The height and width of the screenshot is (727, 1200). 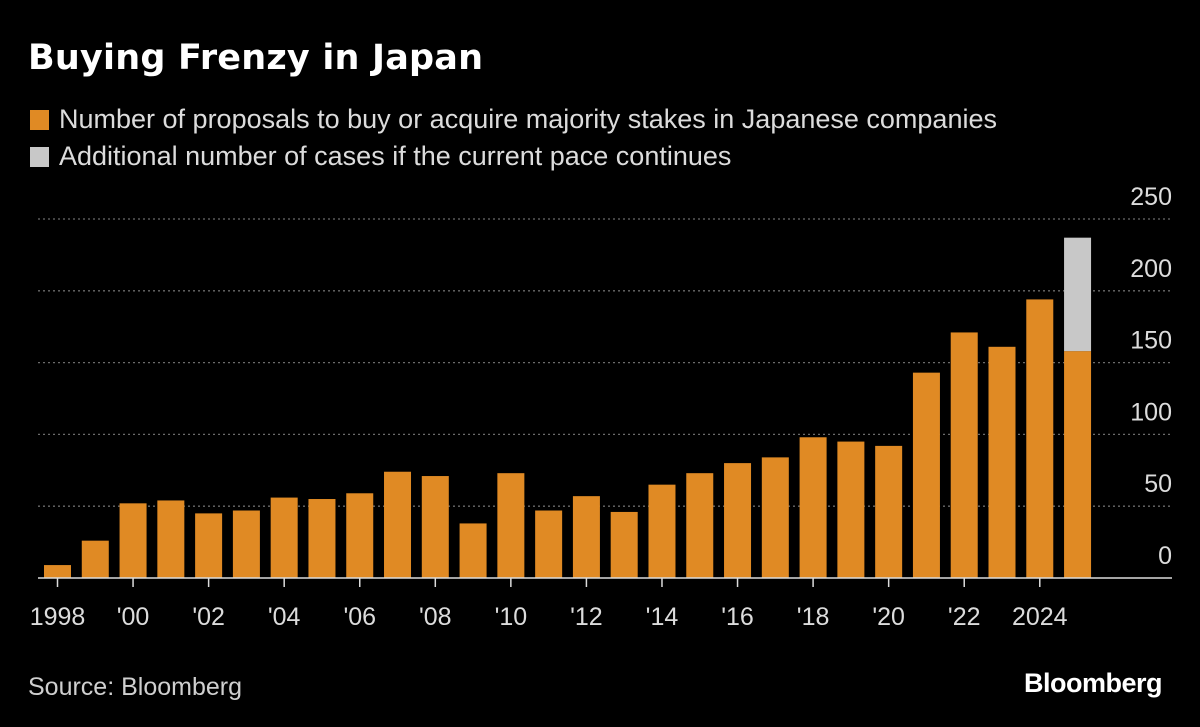 What do you see at coordinates (813, 617) in the screenshot?
I see `x-tick-label: '18` at bounding box center [813, 617].